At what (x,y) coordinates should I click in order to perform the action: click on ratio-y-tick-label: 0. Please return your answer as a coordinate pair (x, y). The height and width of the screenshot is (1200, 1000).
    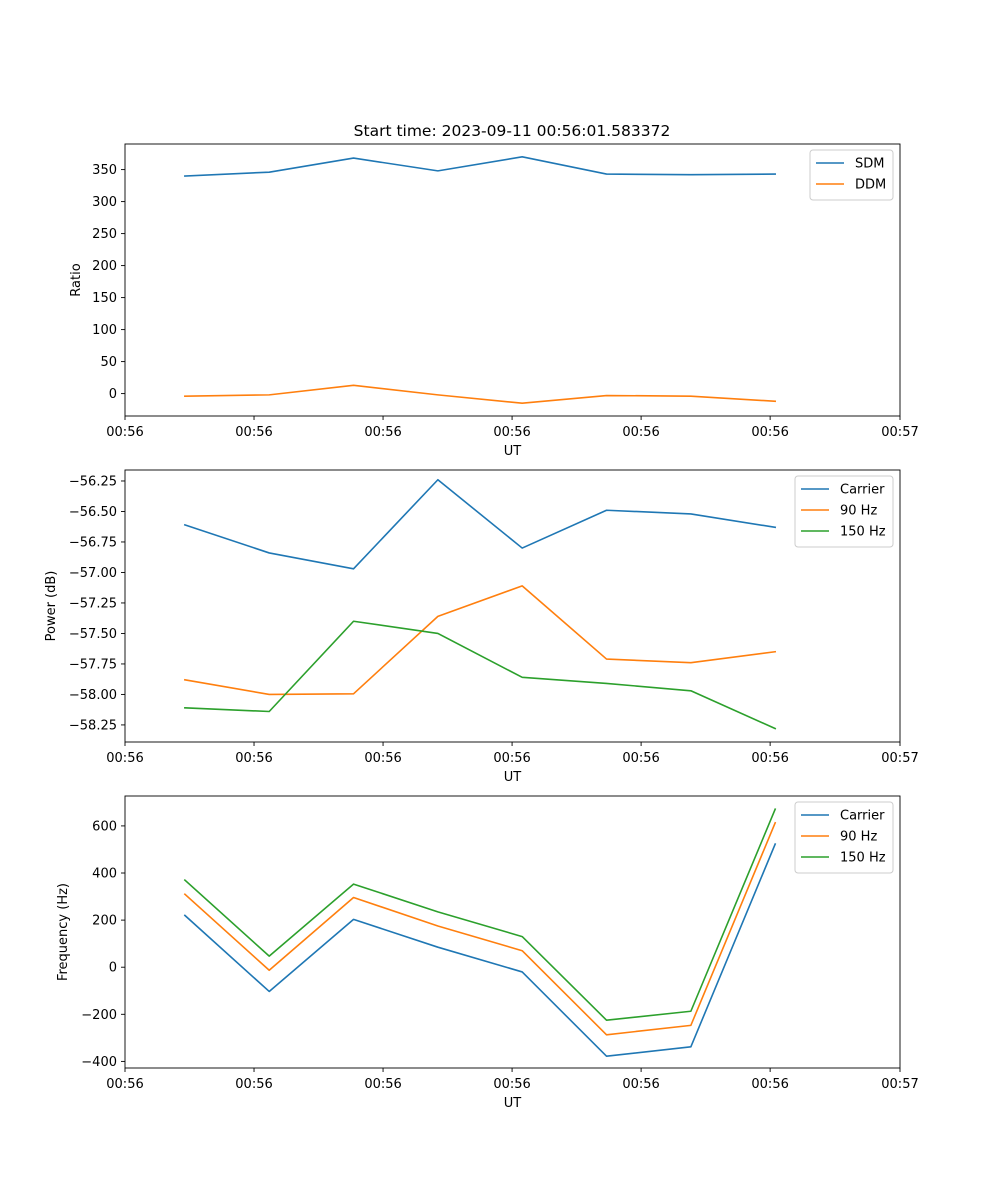
    Looking at the image, I should click on (113, 394).